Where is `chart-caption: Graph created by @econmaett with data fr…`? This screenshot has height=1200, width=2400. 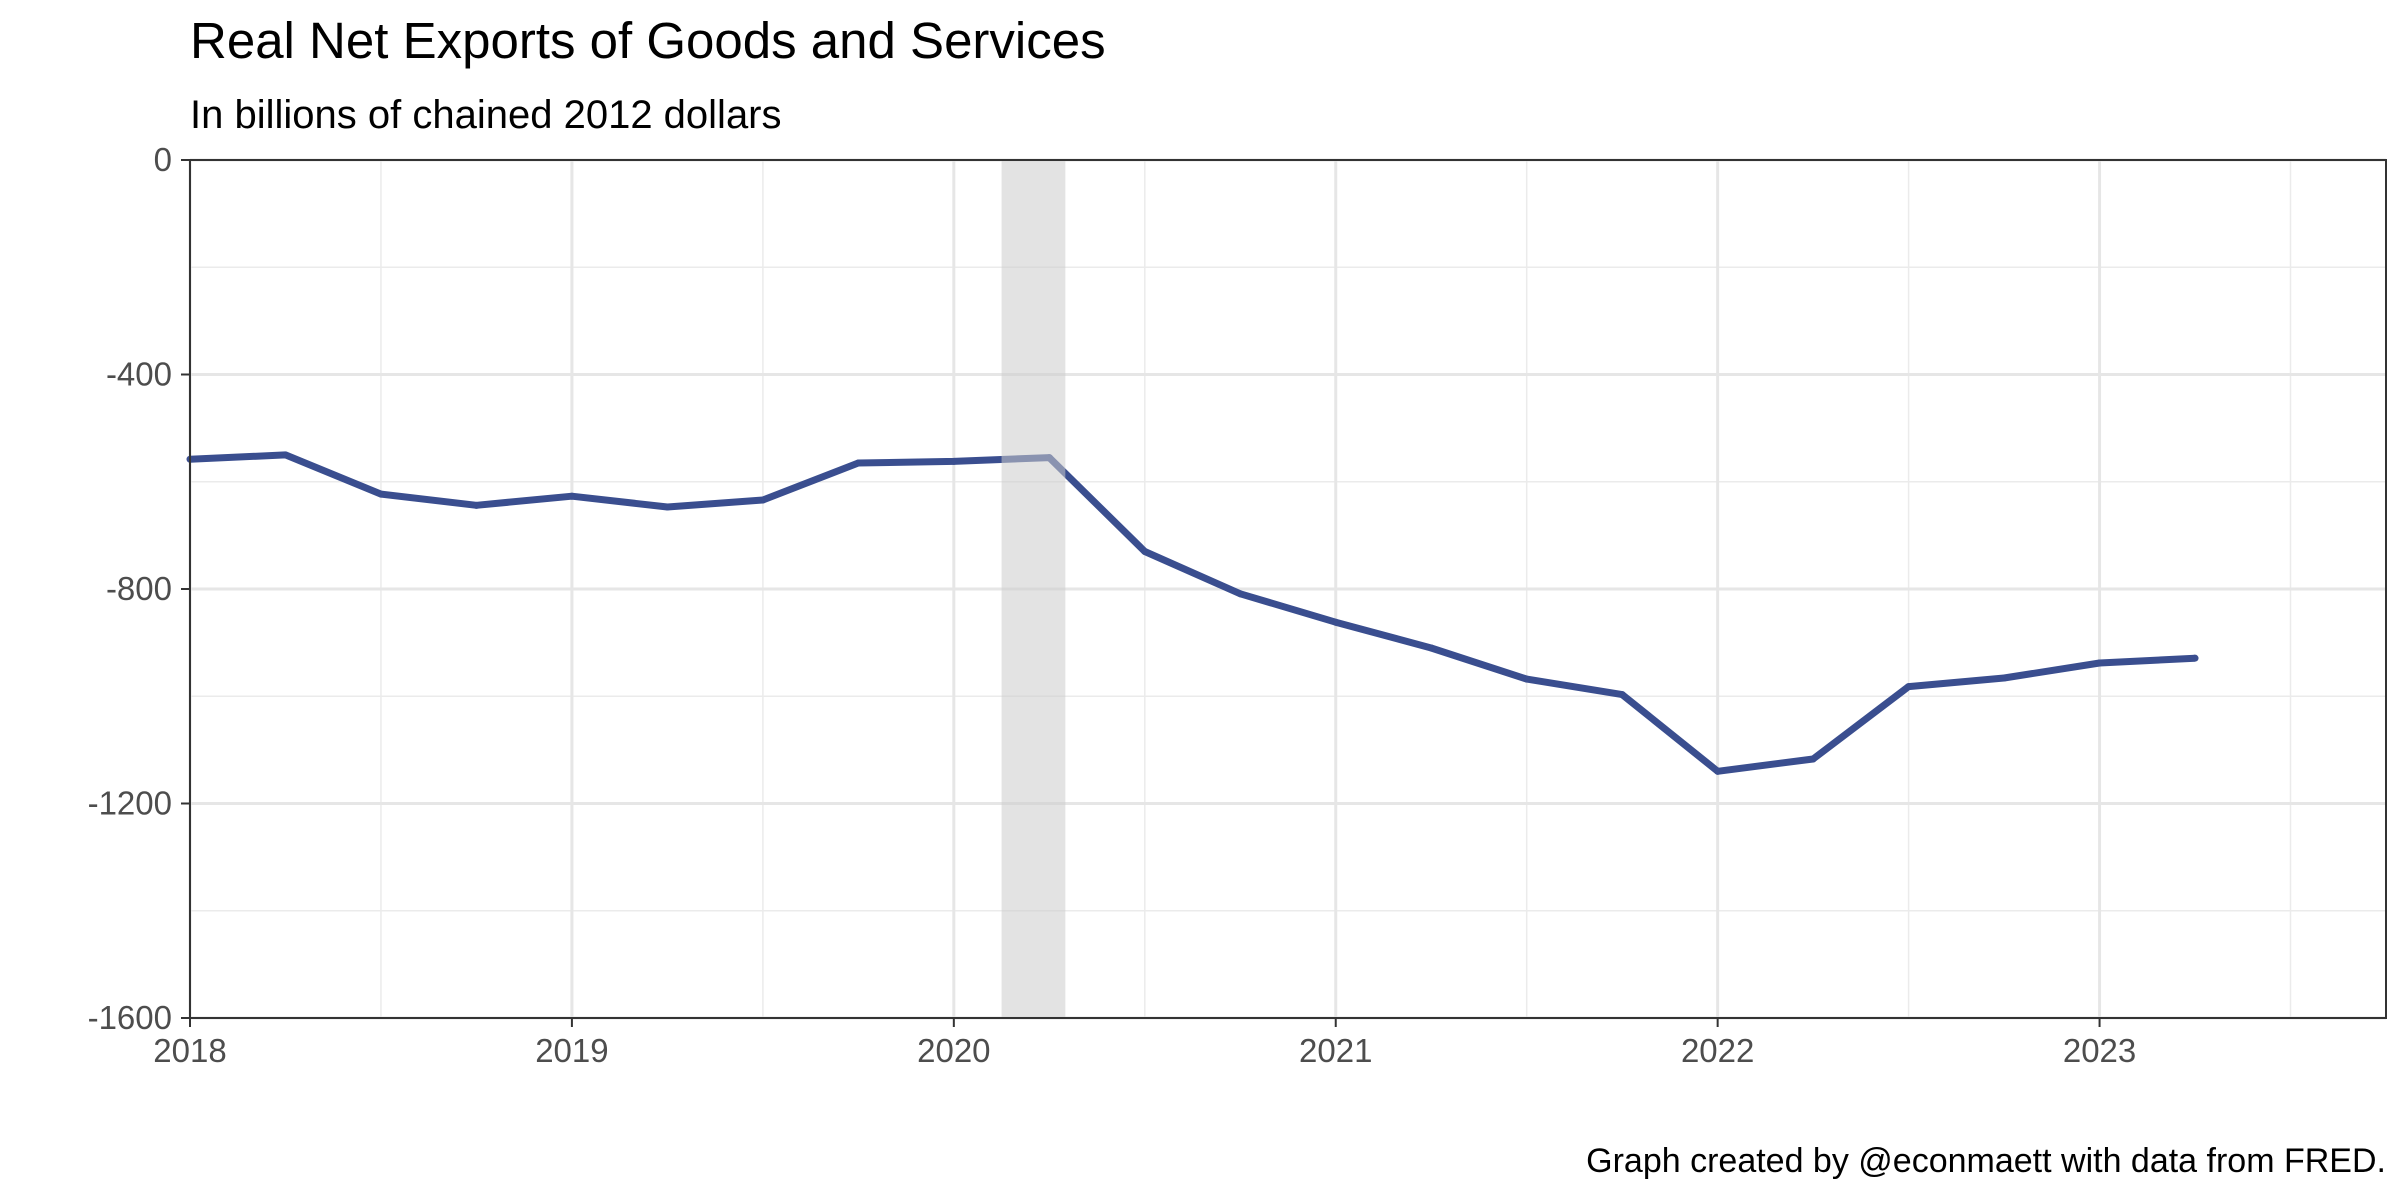
chart-caption: Graph created by @econmaett with data fr… is located at coordinates (1986, 1161).